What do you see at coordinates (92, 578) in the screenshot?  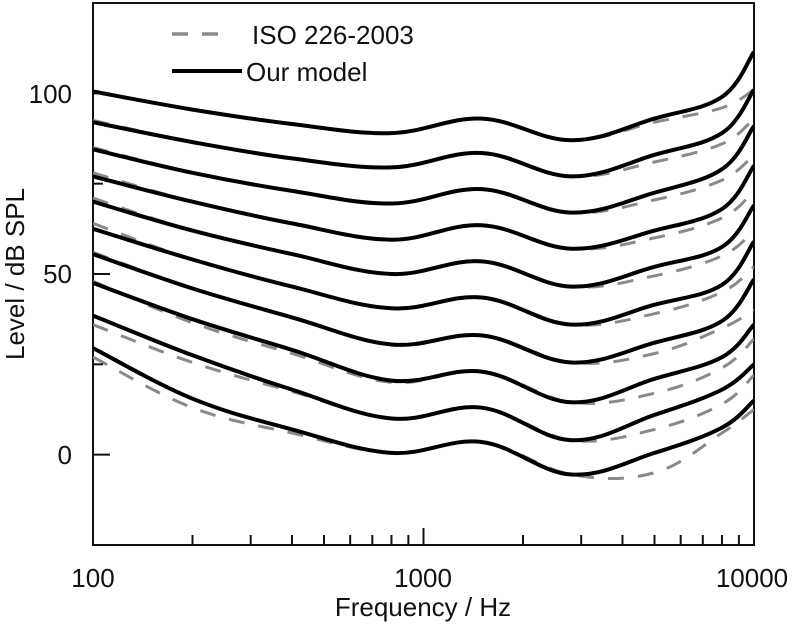 I see `x-tick-label-100: 100` at bounding box center [92, 578].